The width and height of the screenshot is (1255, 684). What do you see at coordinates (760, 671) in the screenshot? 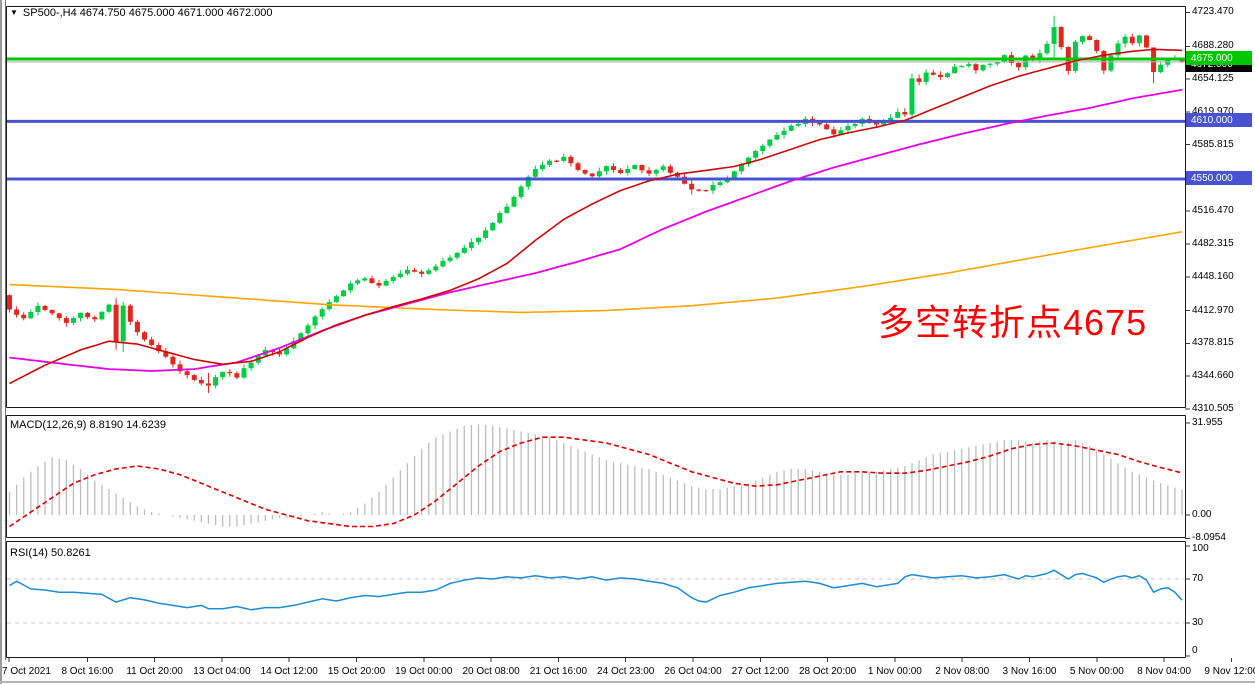
I see `time-axis-label: 27 Oct 12:00` at bounding box center [760, 671].